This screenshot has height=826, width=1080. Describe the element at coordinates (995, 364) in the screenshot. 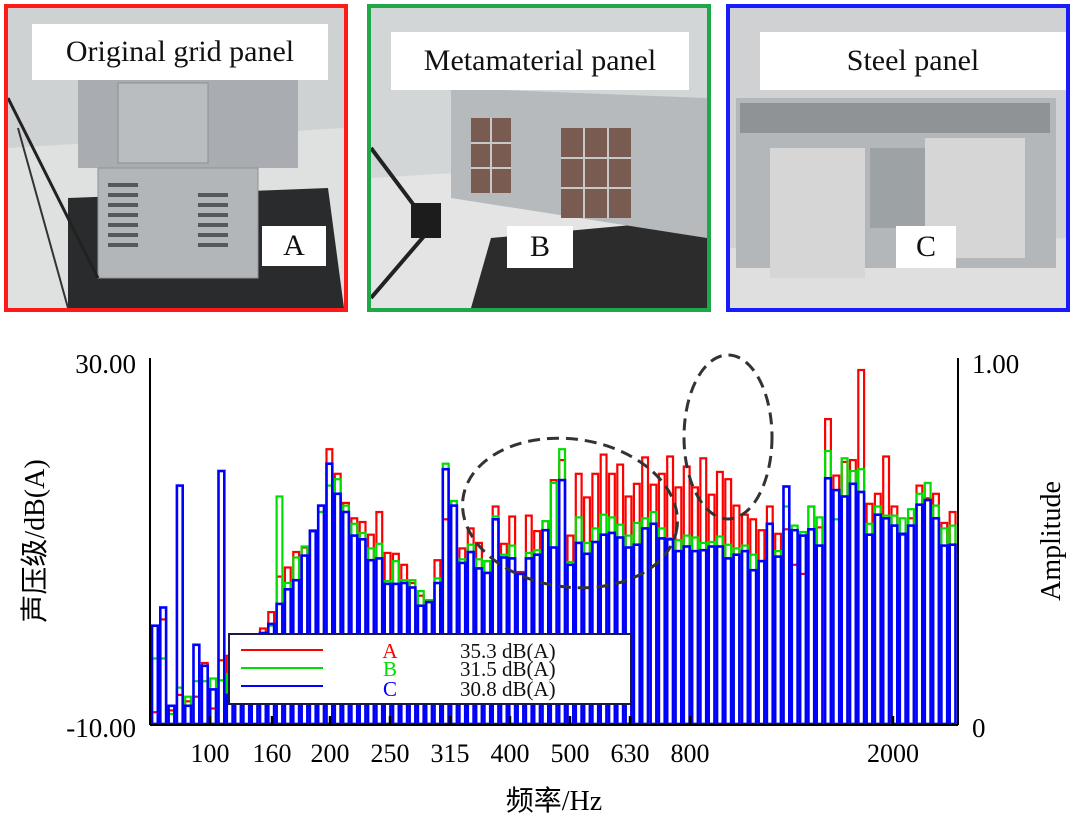

I see `y2-tick-label: 1.00` at that location.